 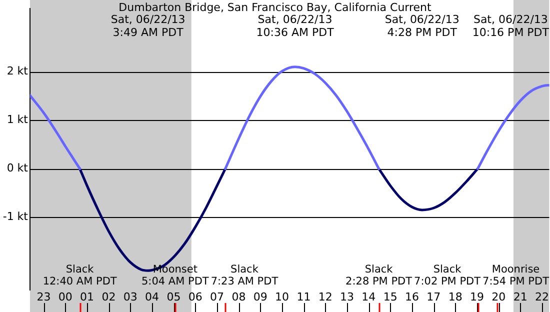 I want to click on y-tick-label: 1 kt, so click(x=17, y=119).